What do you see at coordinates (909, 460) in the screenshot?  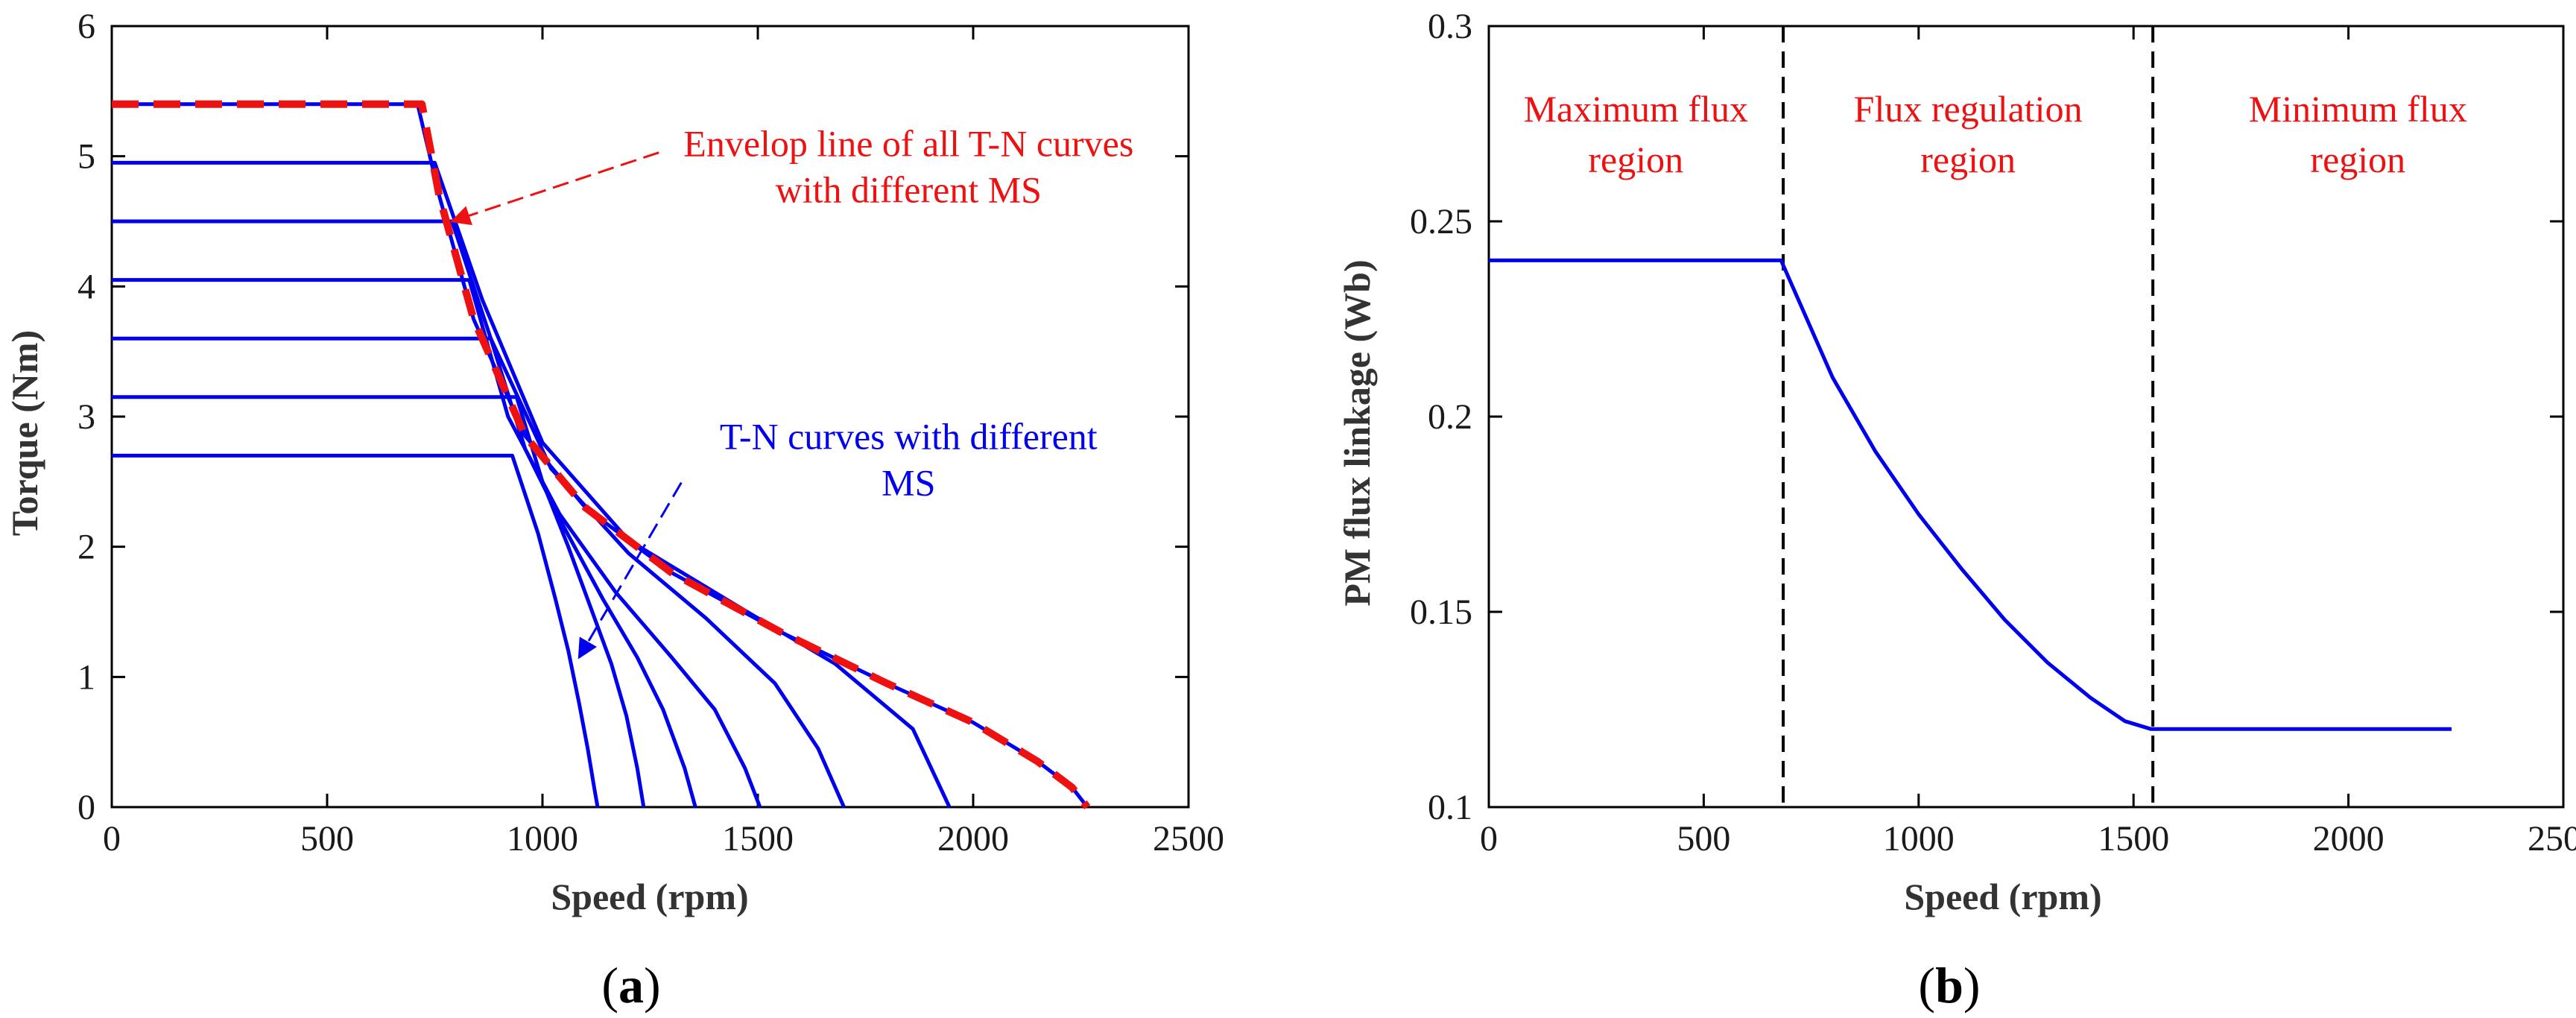 I see `annotation-text: T-N curves with different MS` at bounding box center [909, 460].